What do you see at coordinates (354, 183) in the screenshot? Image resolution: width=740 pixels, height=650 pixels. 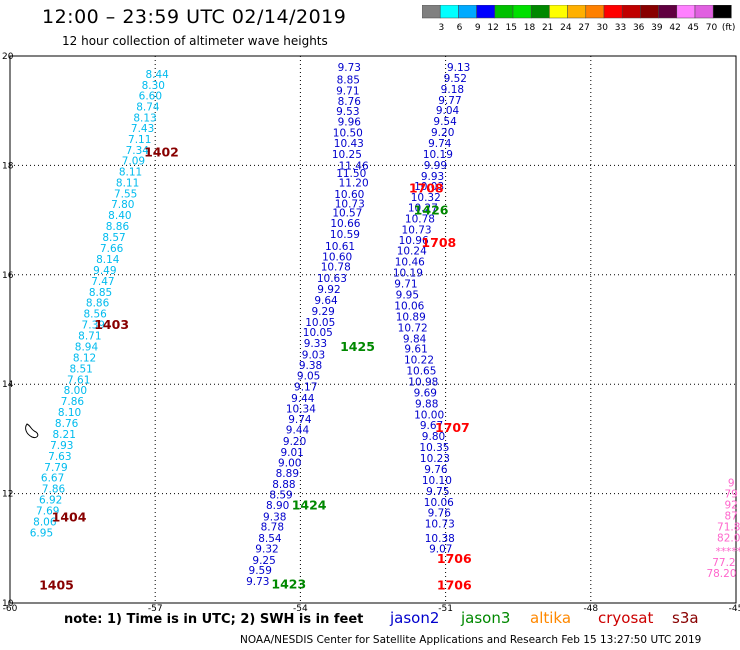 I see `wave-height-point: 11.20` at bounding box center [354, 183].